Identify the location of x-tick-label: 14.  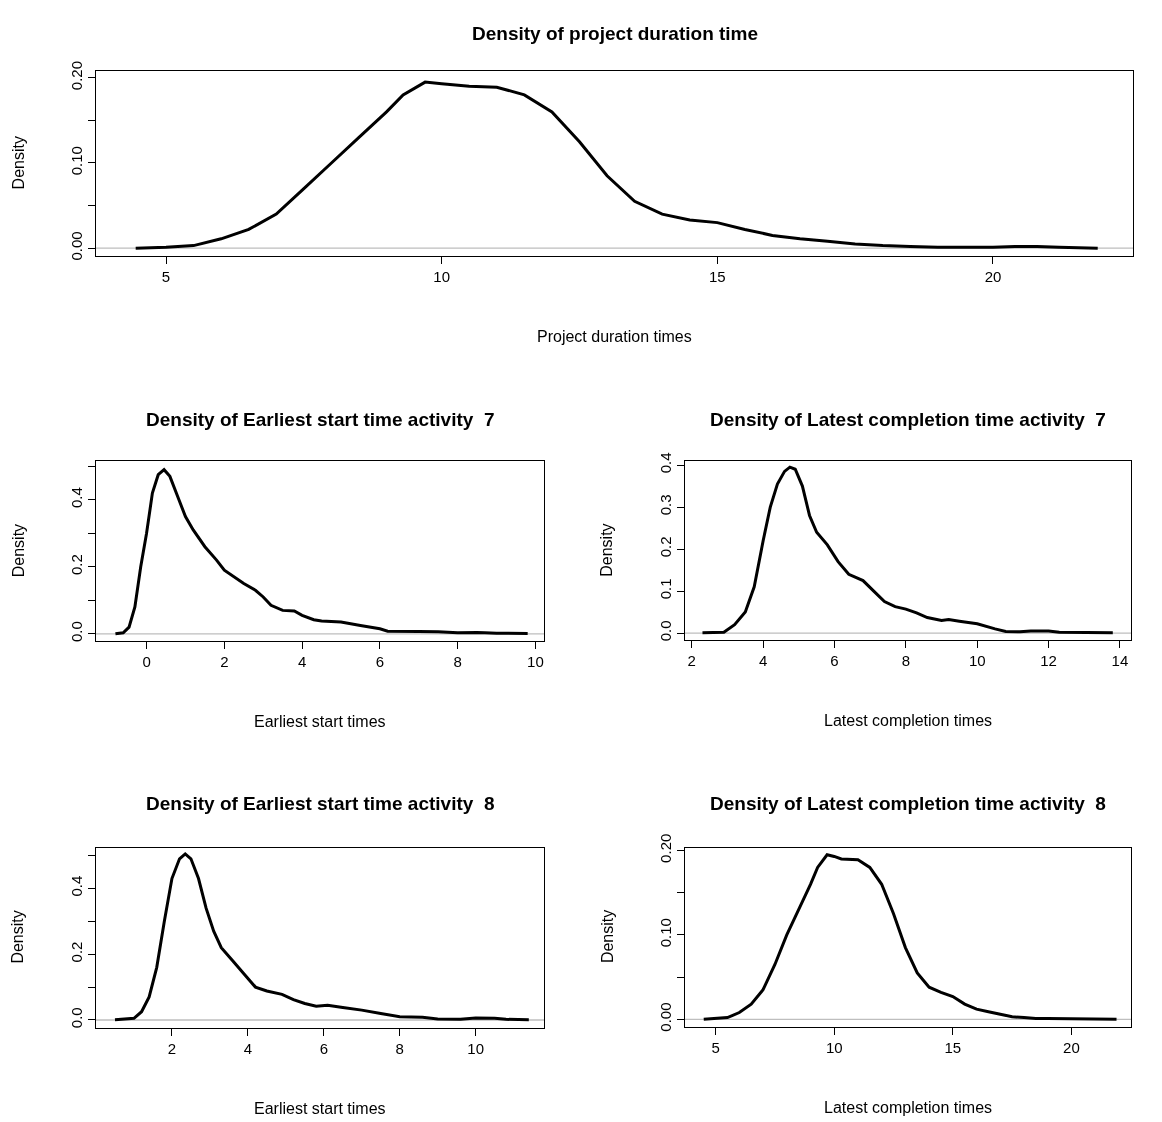
(1120, 661).